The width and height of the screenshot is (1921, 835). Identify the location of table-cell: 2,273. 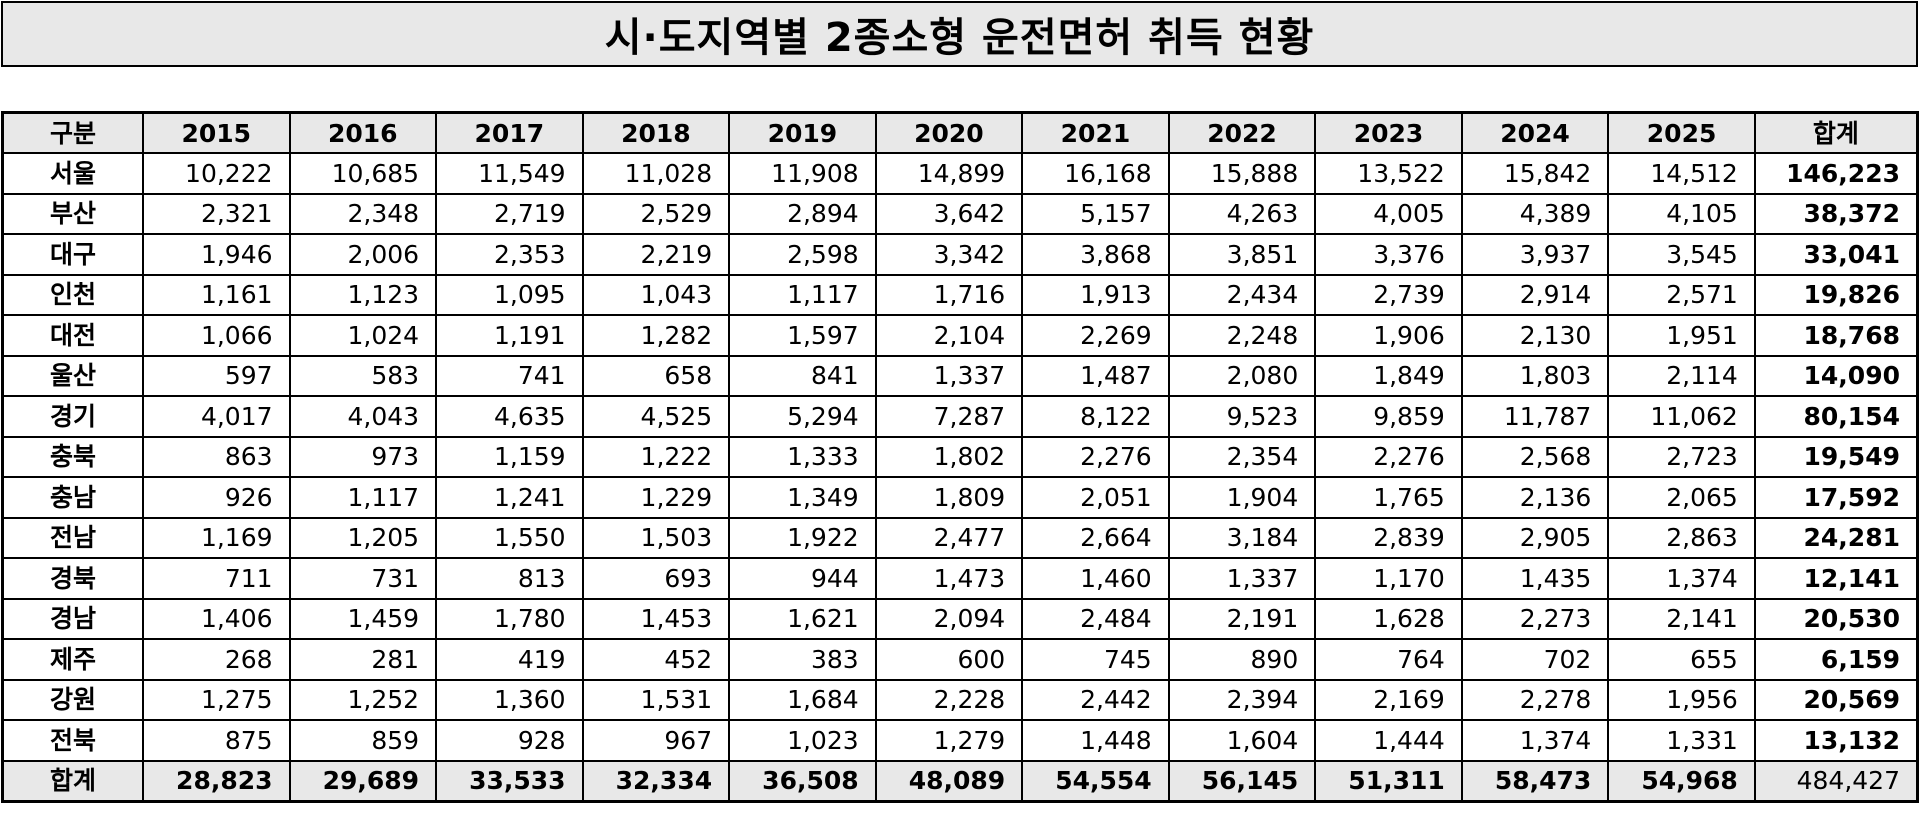
(1535, 618).